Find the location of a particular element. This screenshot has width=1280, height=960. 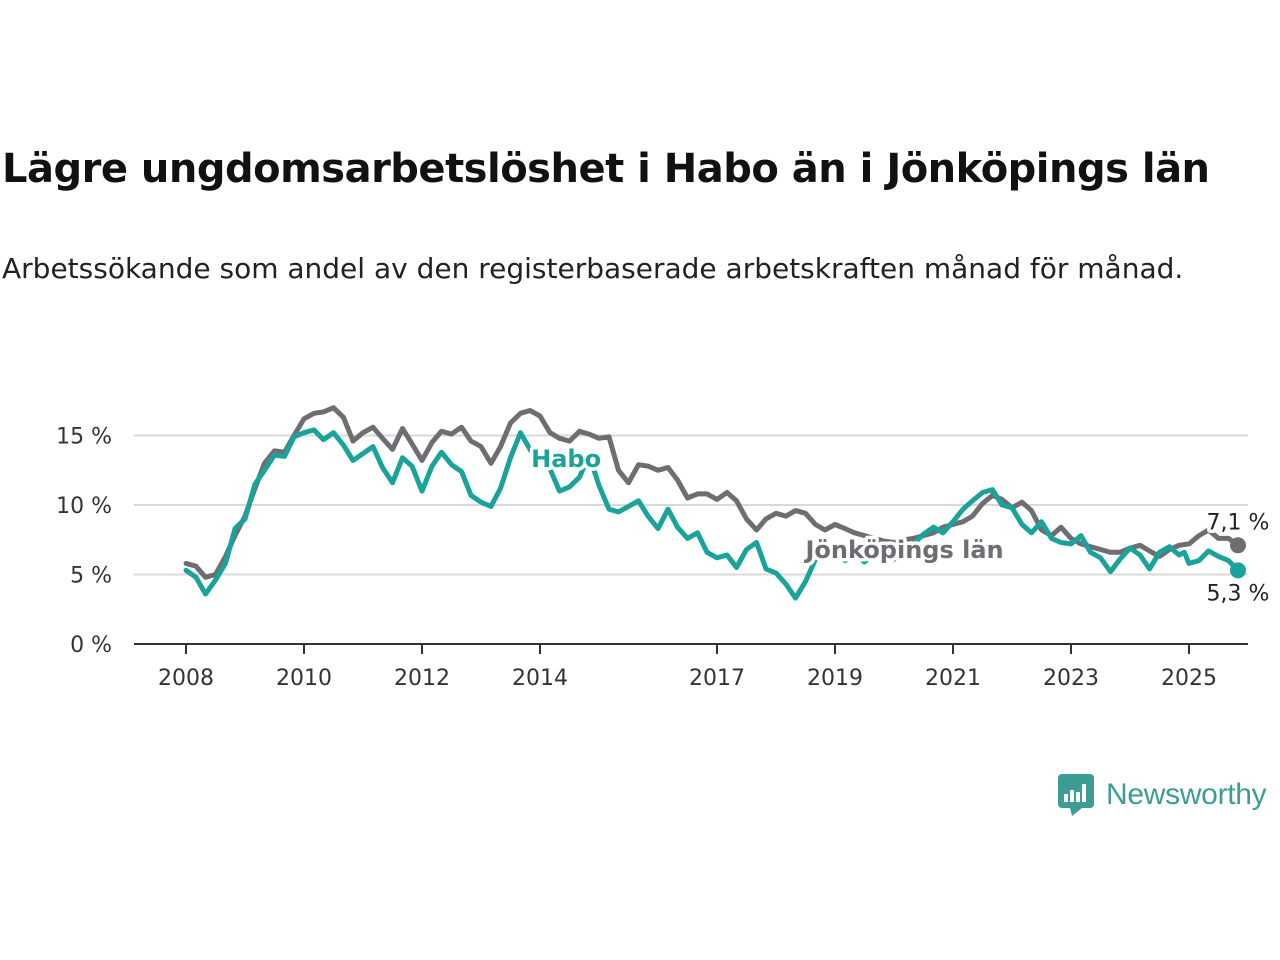

series-label-jonkopings-lan: Jönköpings län is located at coordinates (904, 550).